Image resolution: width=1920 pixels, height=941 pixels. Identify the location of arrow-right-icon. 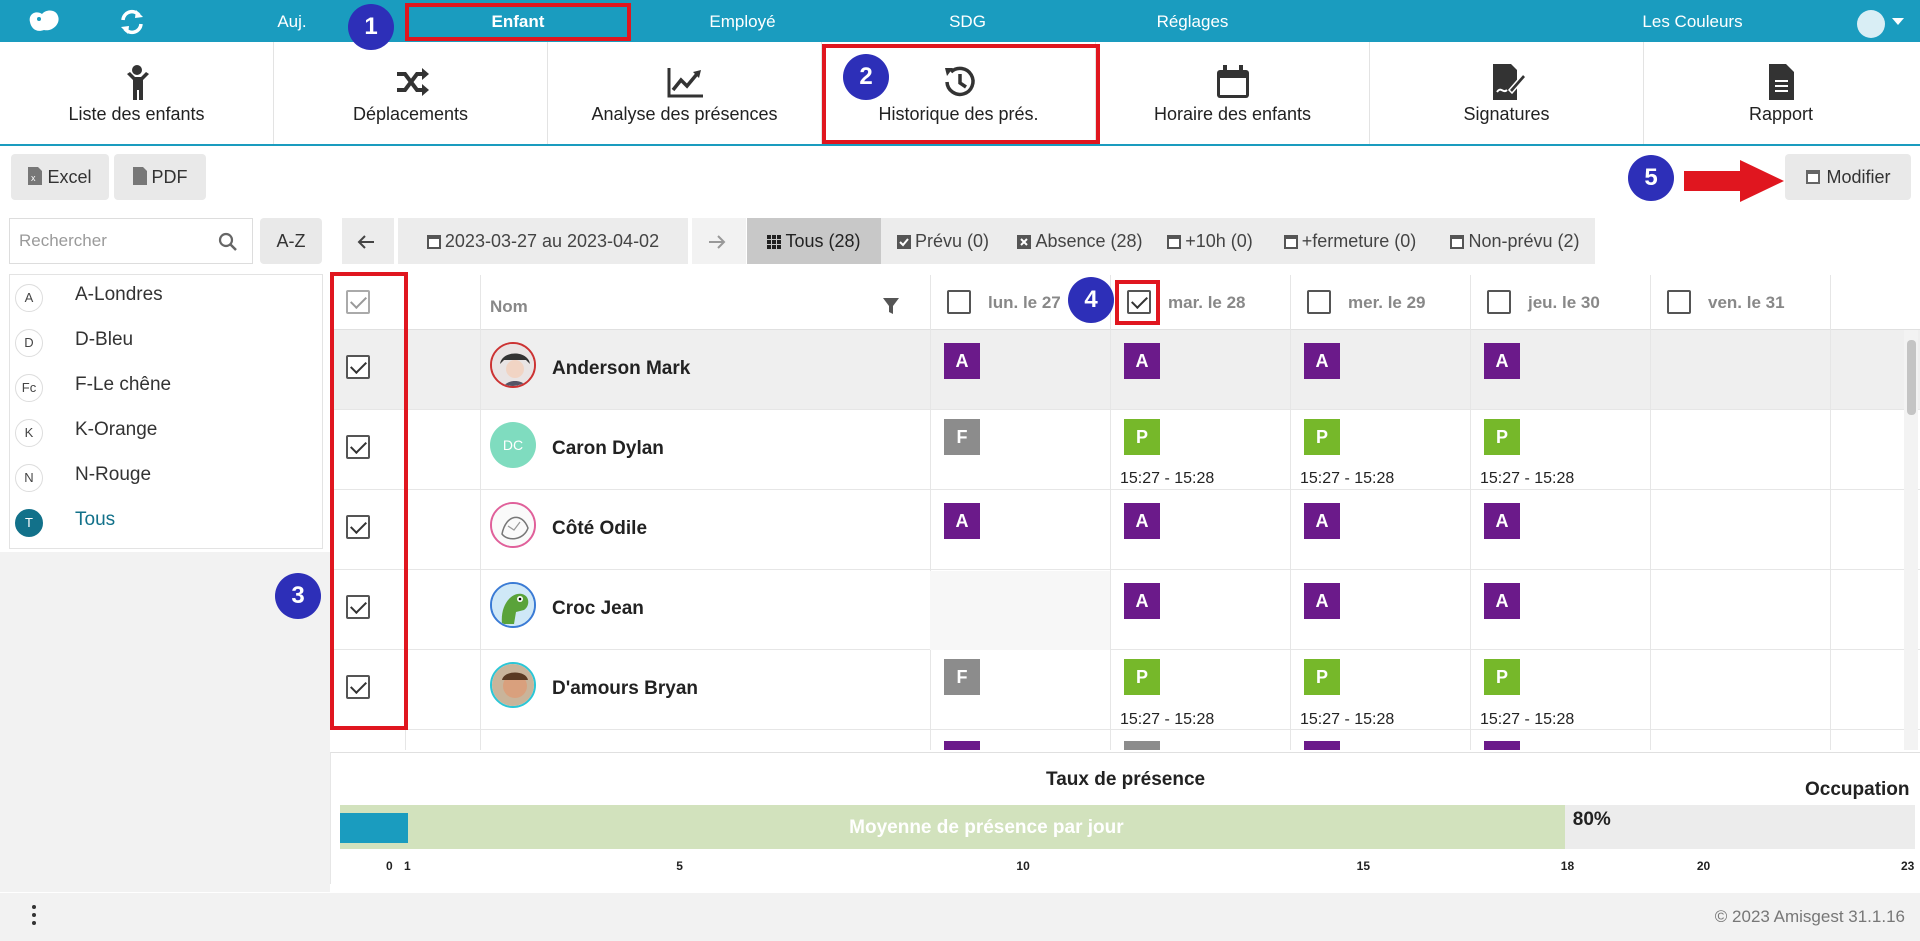
(717, 242).